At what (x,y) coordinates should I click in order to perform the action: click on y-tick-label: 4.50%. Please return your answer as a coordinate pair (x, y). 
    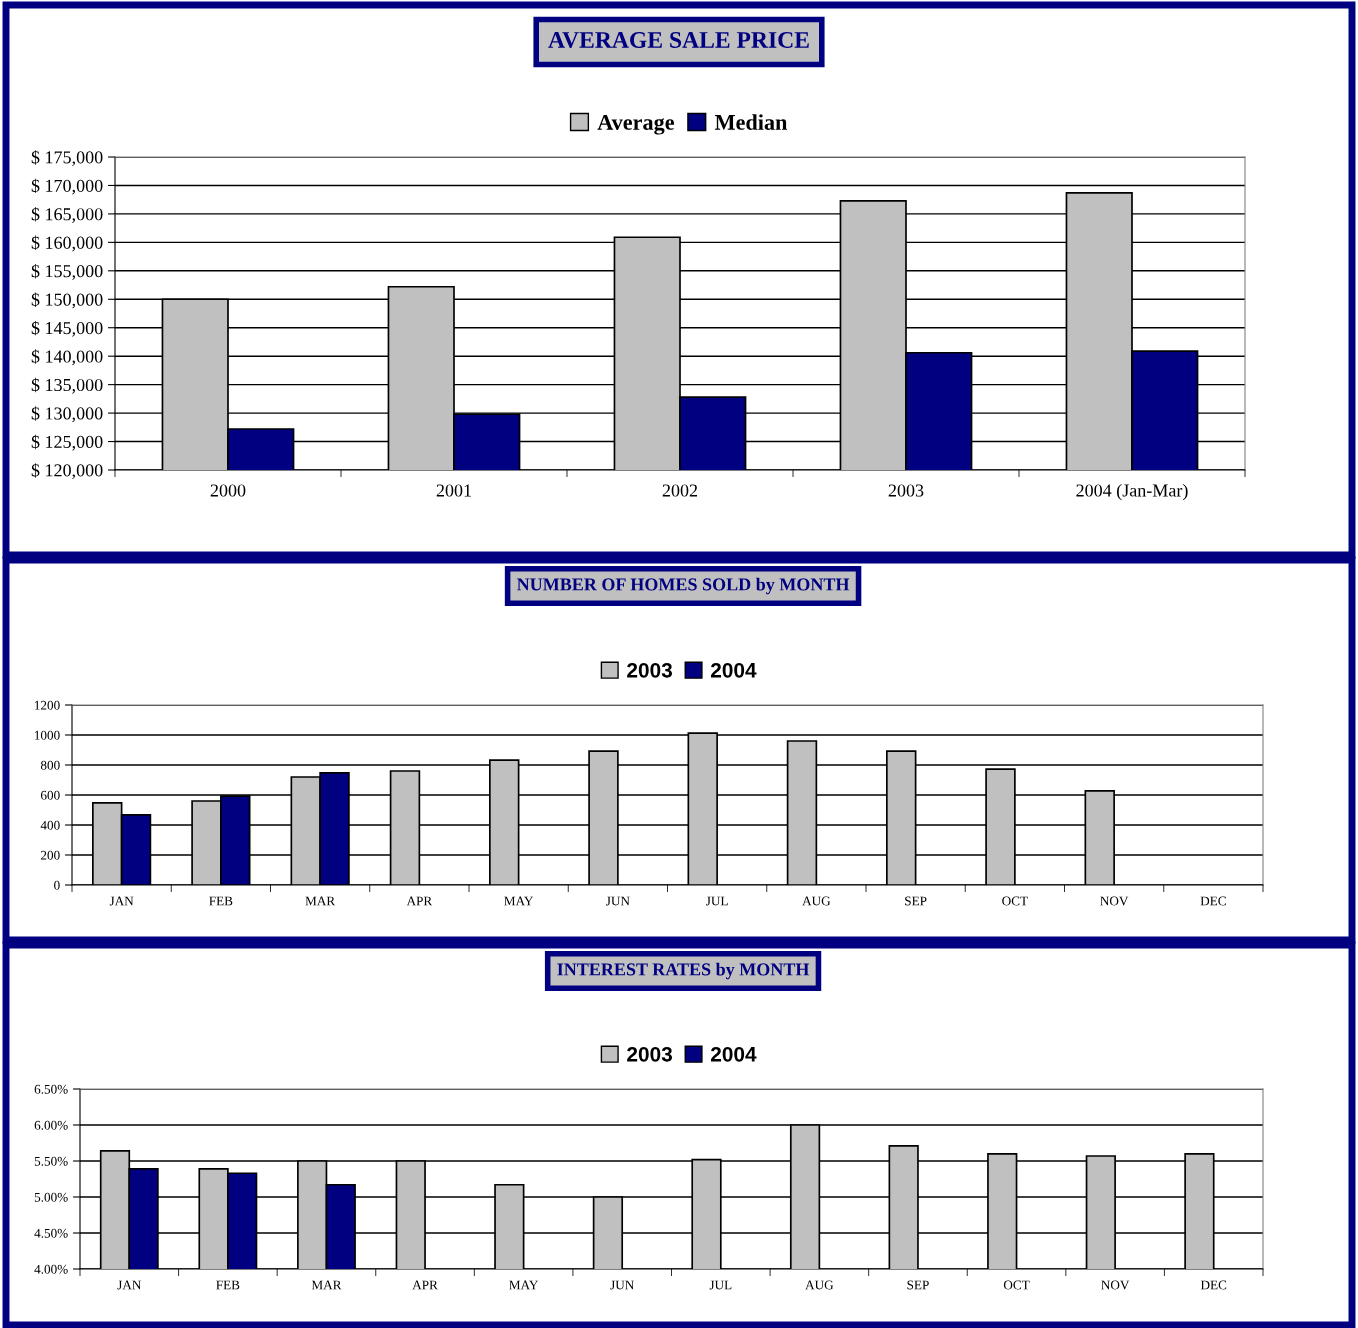
    Looking at the image, I should click on (51, 1233).